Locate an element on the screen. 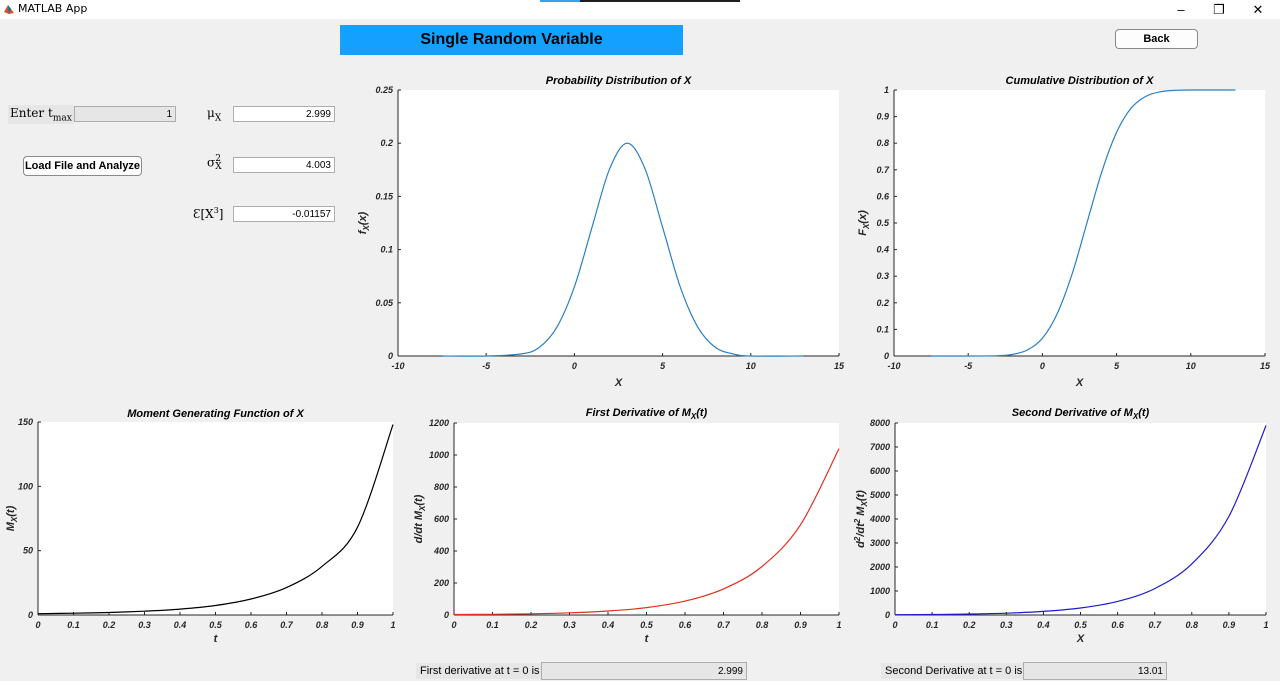 The height and width of the screenshot is (681, 1280). pdf-y-label: fX(x) is located at coordinates (364, 222).